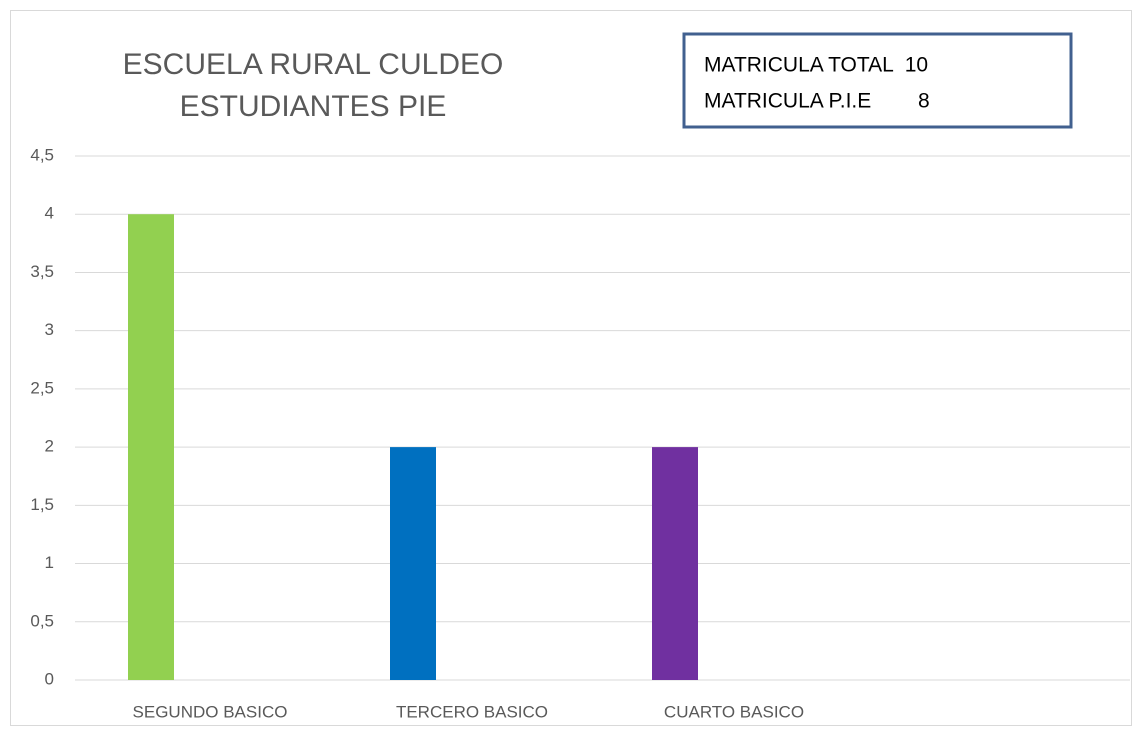  What do you see at coordinates (42, 504) in the screenshot?
I see `y-tick-label: 1,5` at bounding box center [42, 504].